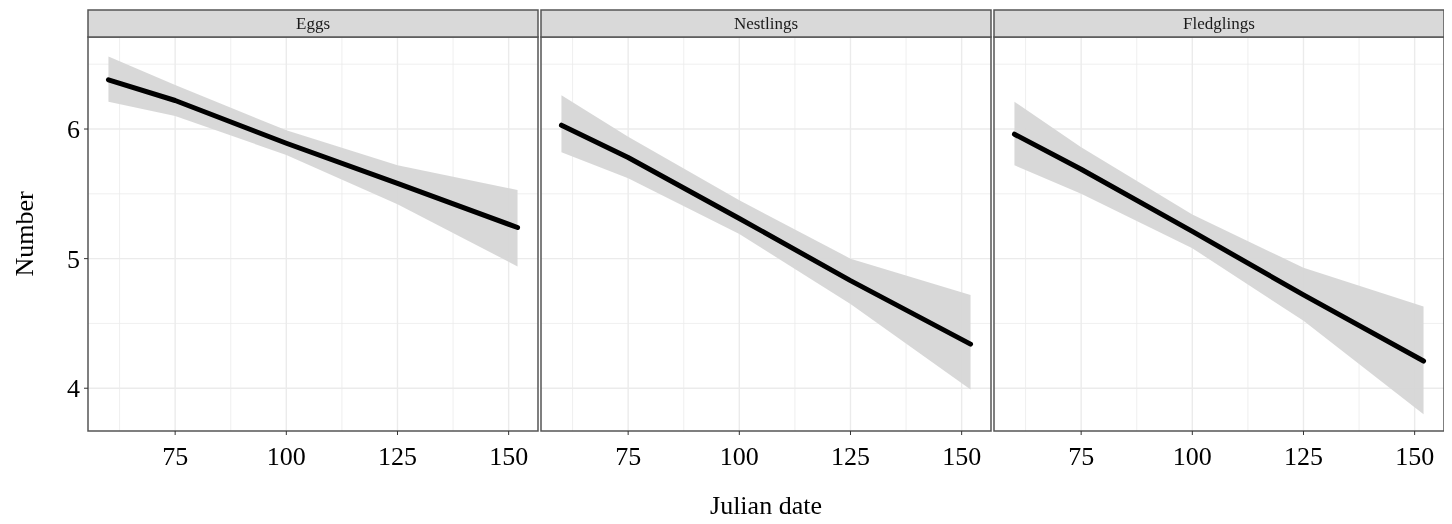 The height and width of the screenshot is (524, 1452). Describe the element at coordinates (73, 130) in the screenshot. I see `y-tick-label: 6` at that location.